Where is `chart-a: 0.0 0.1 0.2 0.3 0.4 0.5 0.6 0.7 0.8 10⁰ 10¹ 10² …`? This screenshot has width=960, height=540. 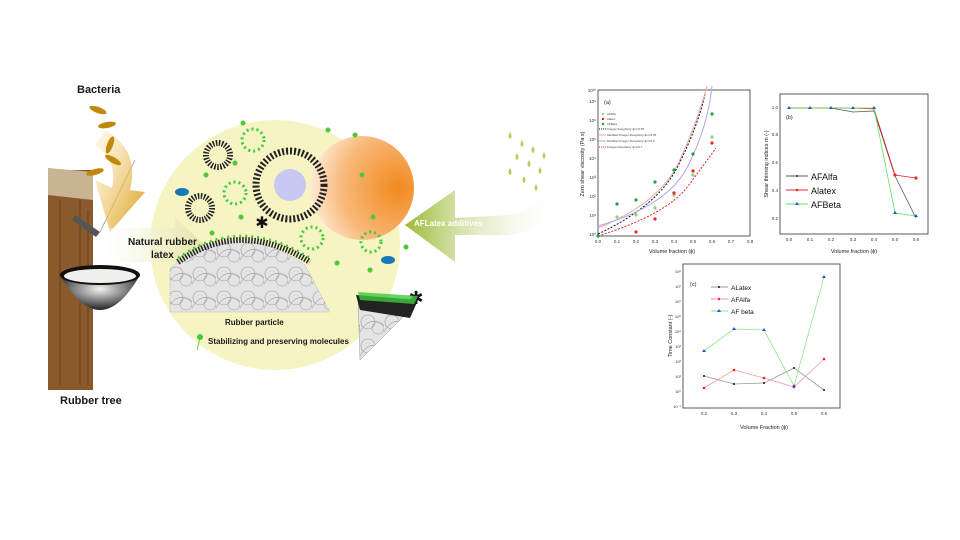 chart-a: 0.0 0.1 0.2 0.3 0.4 0.5 0.6 0.7 0.8 10⁰ 10¹ 10² … is located at coordinates (670, 167).